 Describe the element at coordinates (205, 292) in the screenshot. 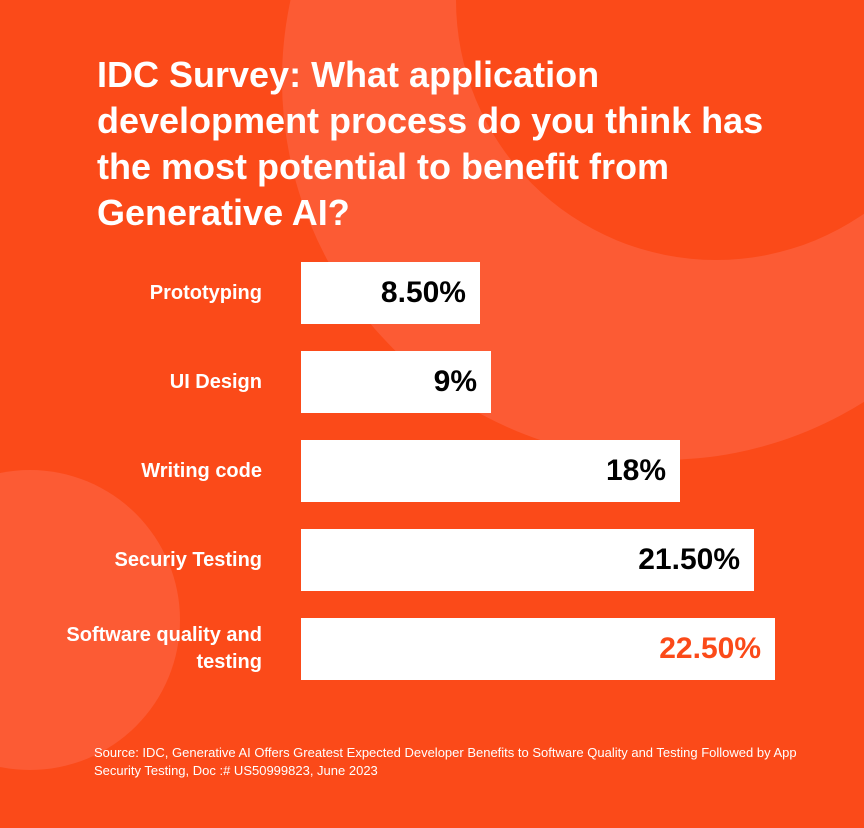

I see `category-label: Prototyping` at that location.